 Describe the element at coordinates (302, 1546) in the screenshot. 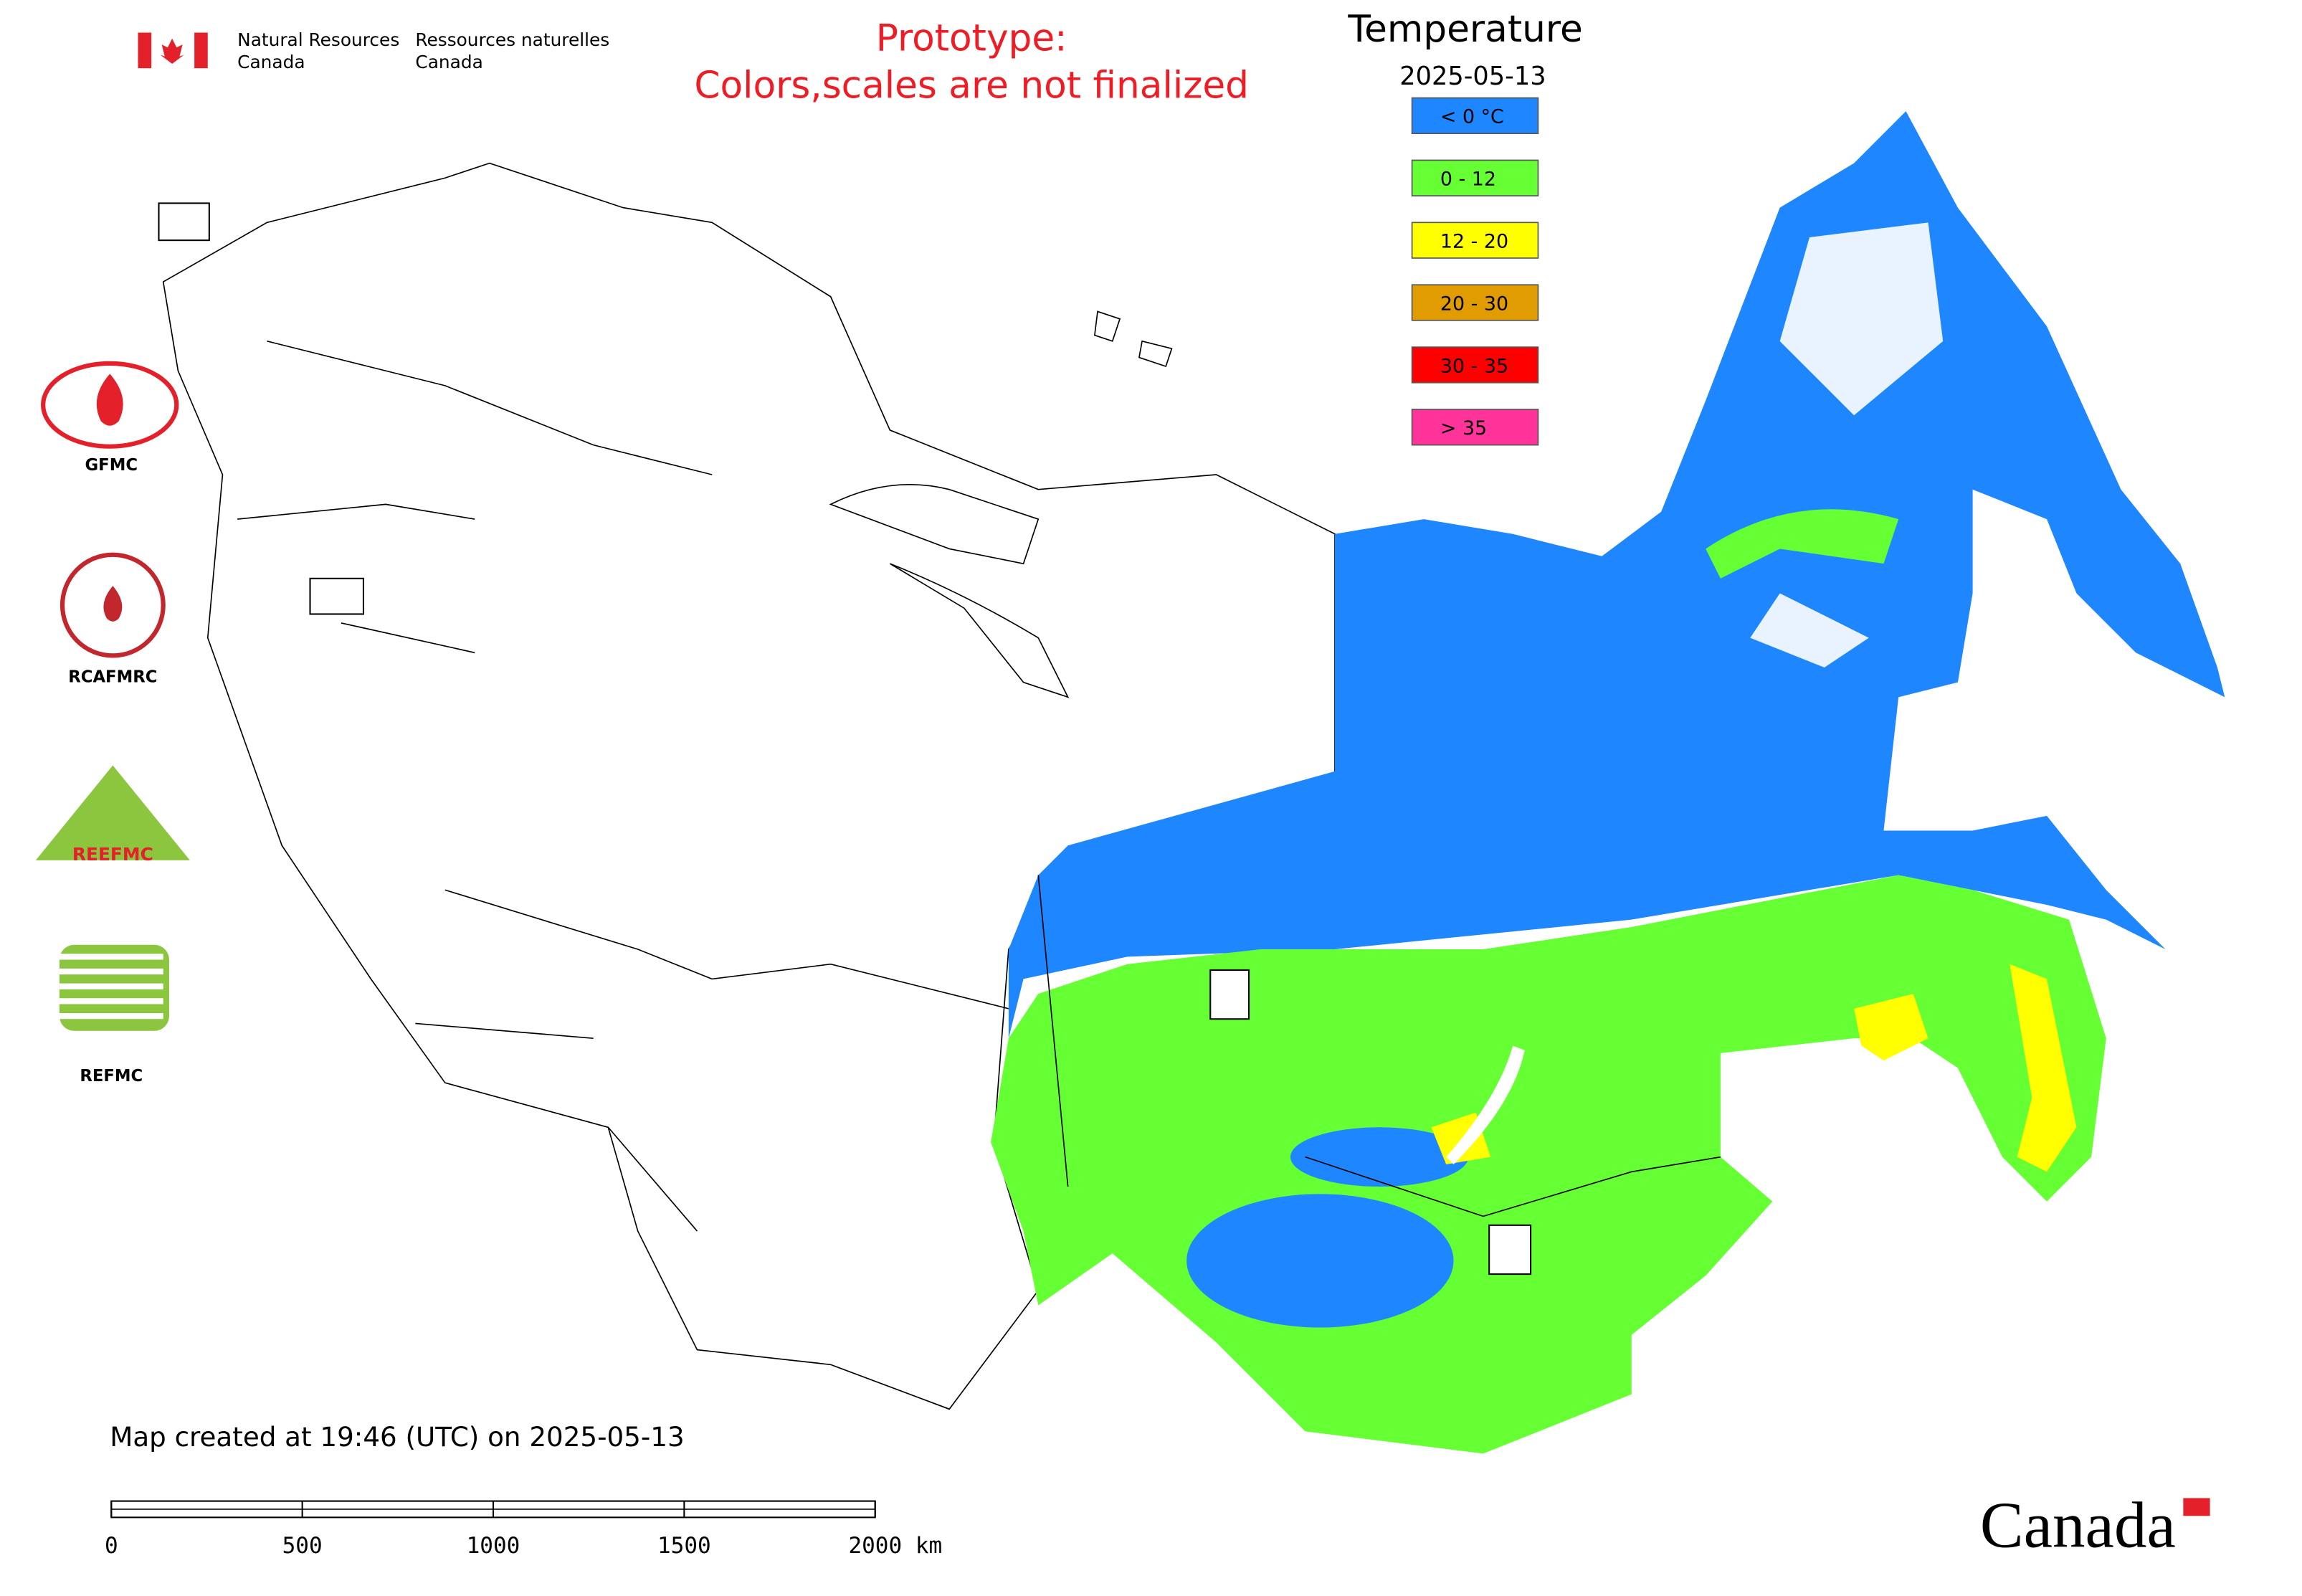

I see `scale-label: 500` at that location.